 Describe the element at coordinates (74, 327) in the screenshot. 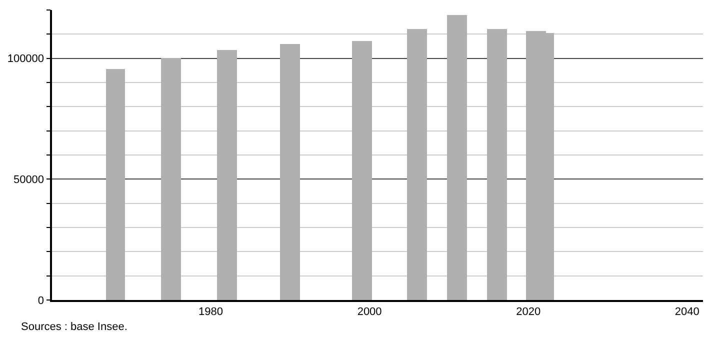

I see `source-note: Sources : base Insee.` at that location.